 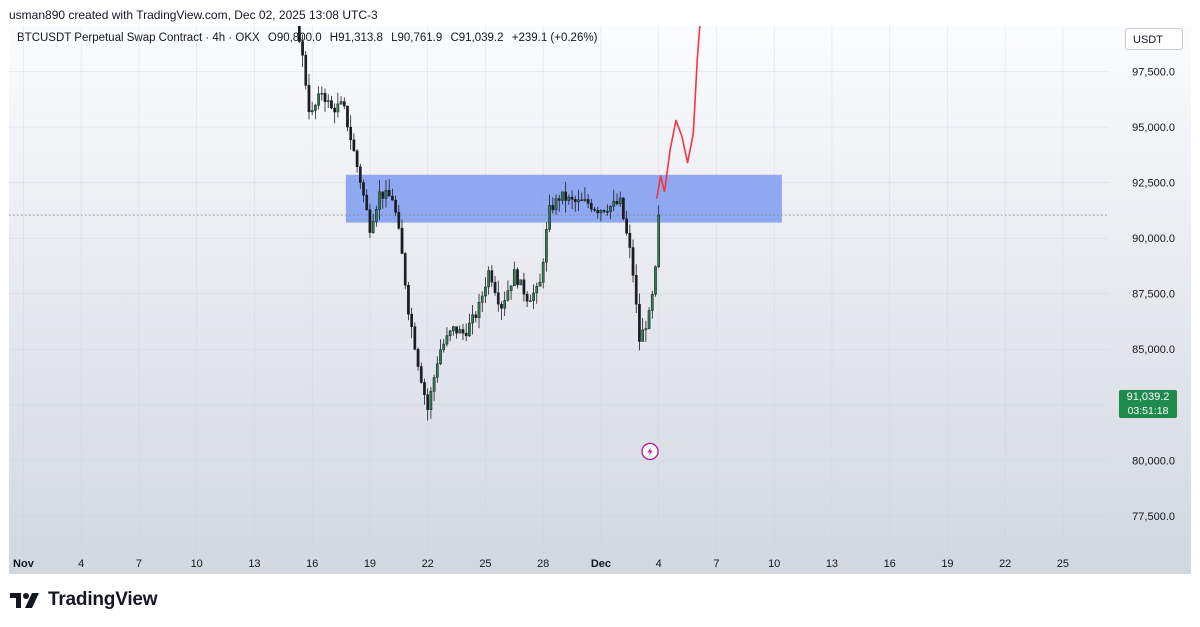 What do you see at coordinates (417, 38) in the screenshot?
I see `ohlc-low: L90,761.9` at bounding box center [417, 38].